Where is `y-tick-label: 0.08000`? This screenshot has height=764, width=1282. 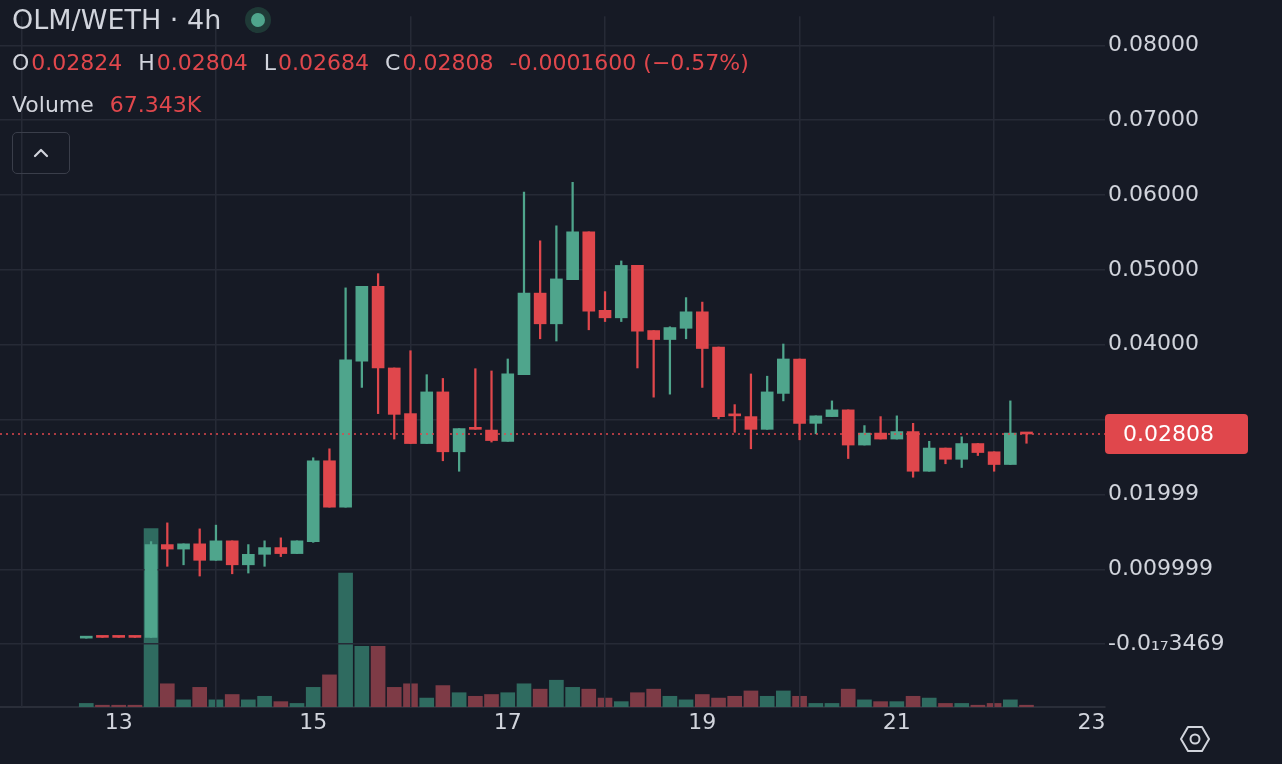
y-tick-label: 0.08000 is located at coordinates (1153, 44).